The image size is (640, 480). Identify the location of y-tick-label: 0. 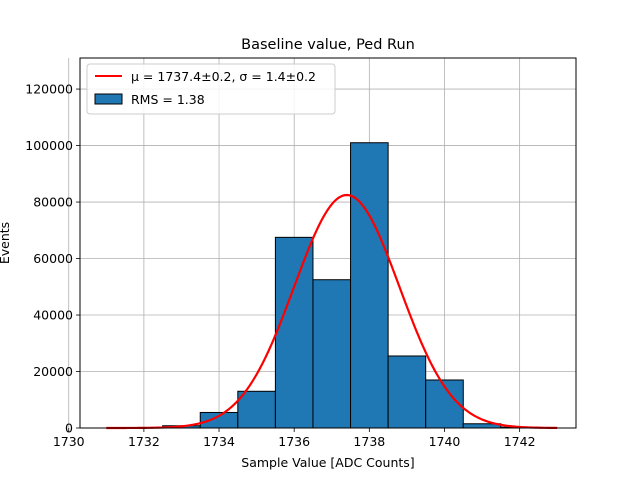
(69, 428).